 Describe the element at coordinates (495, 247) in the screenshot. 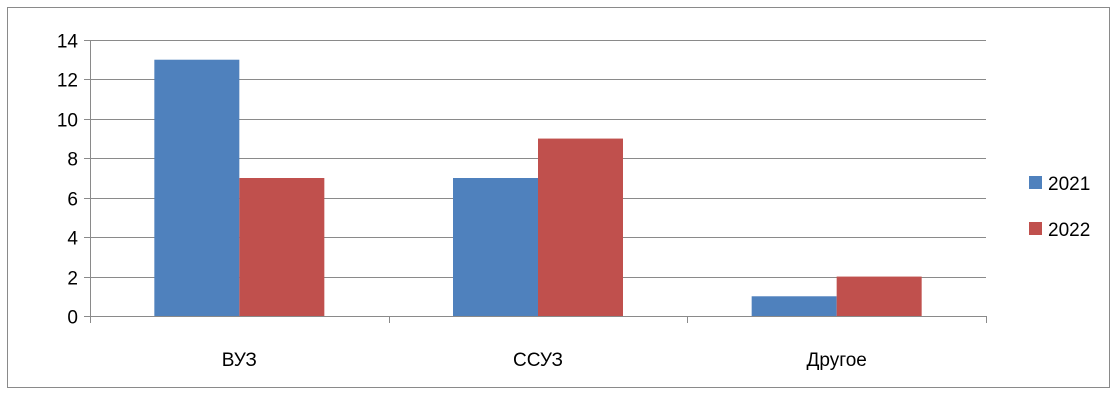

I see `bar-ССУЗ-2021` at that location.